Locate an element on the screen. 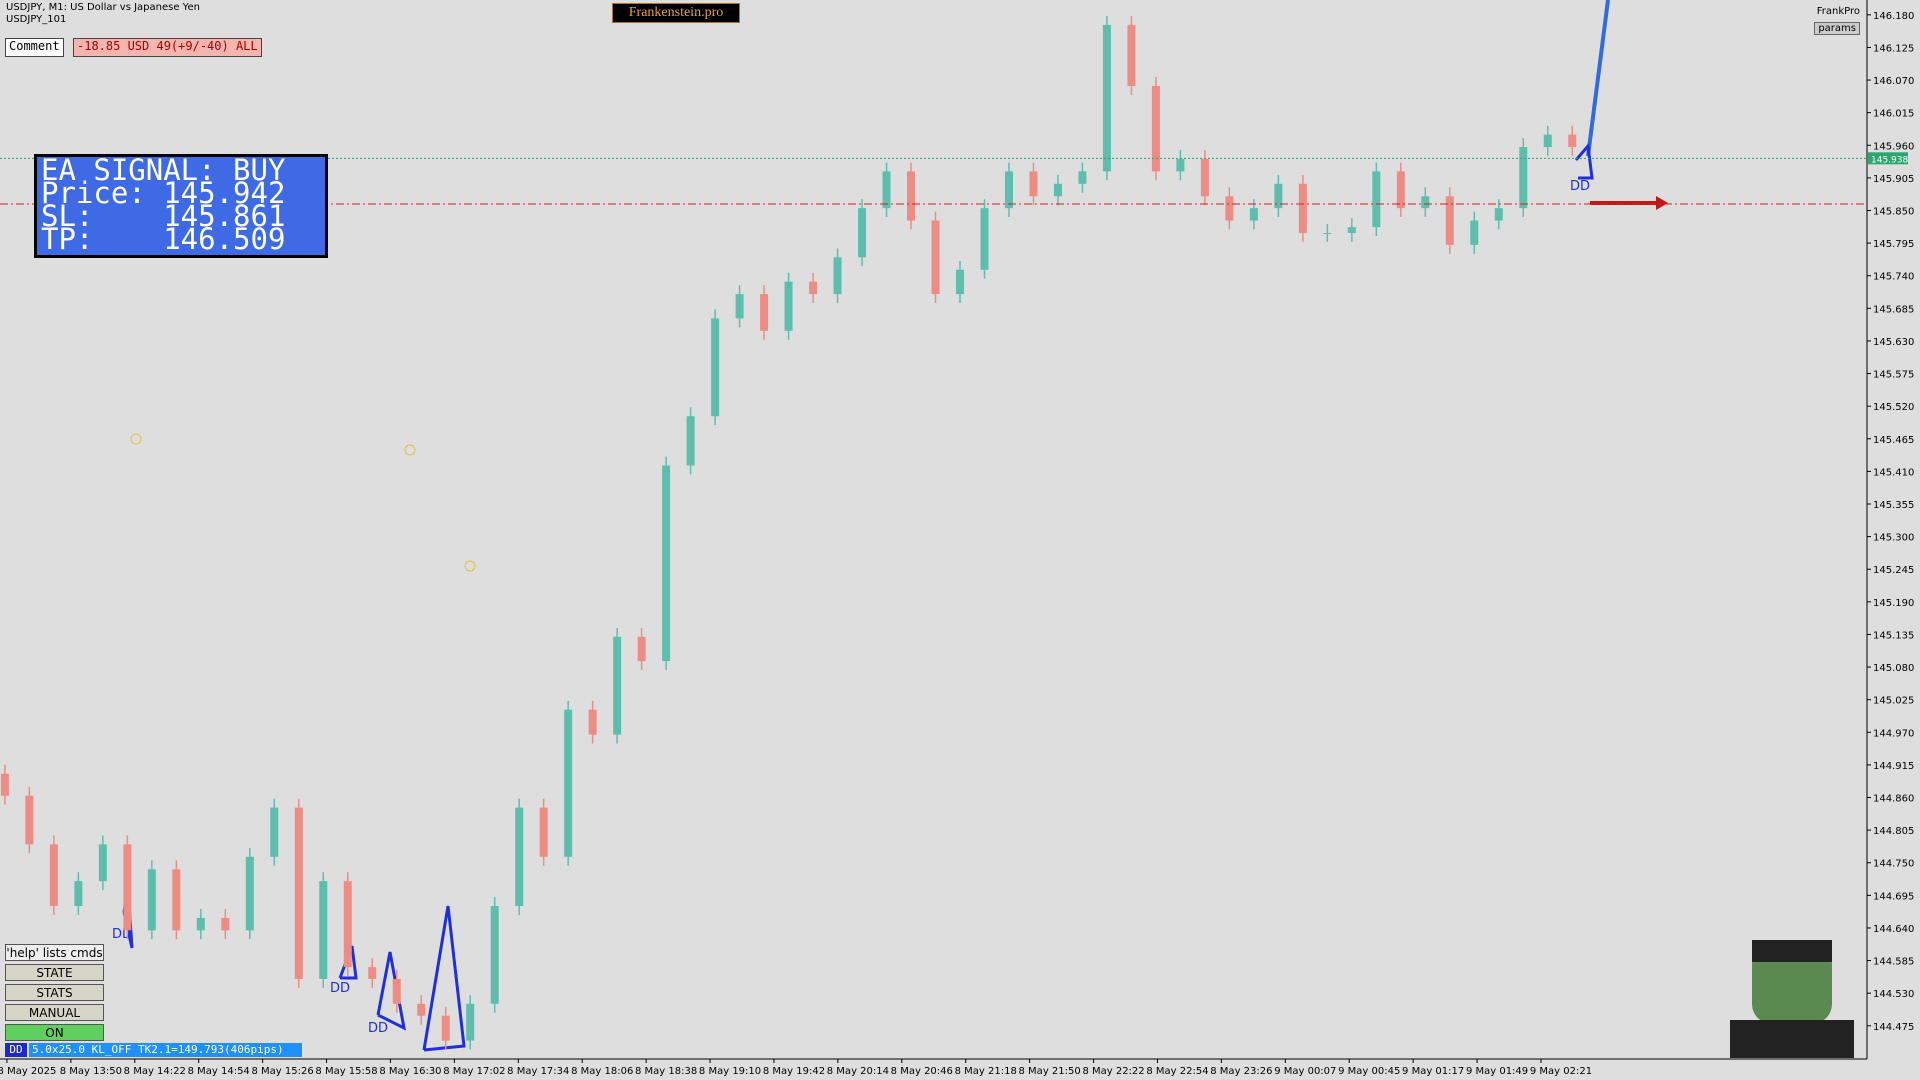  x-tick-label: 8 May 21:18 is located at coordinates (986, 1071).